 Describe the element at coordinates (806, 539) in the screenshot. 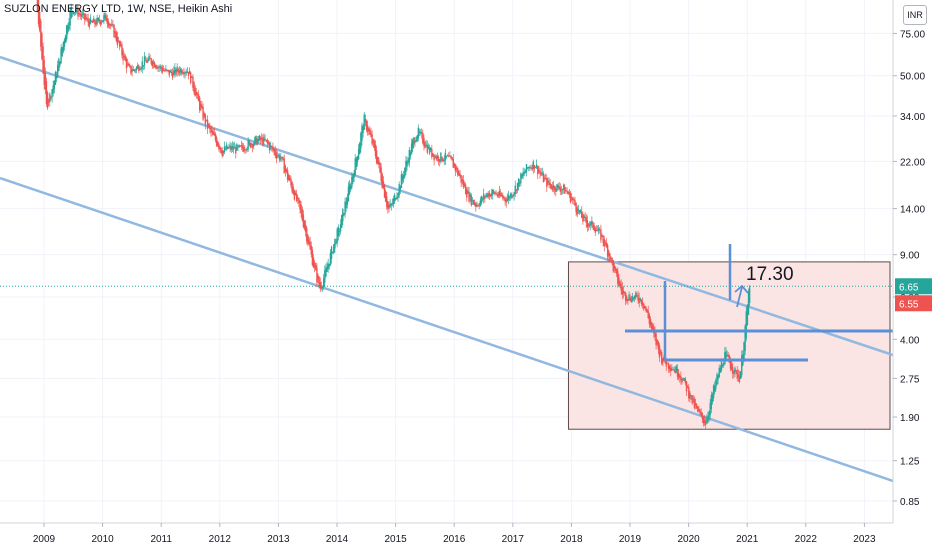

I see `x-tick-label: 2022` at that location.